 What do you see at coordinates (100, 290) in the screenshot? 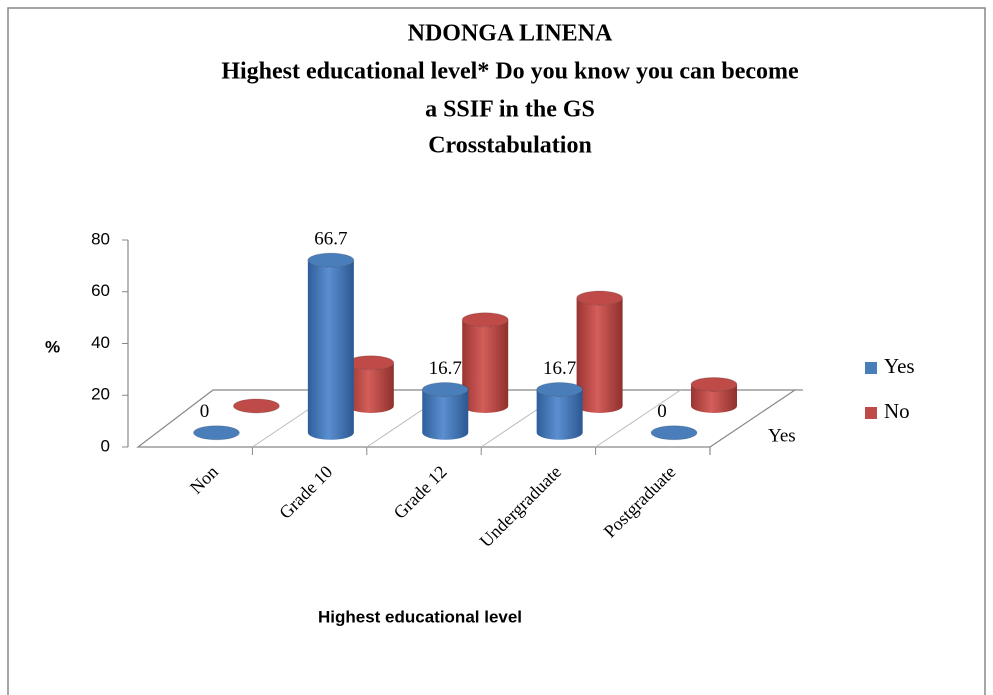
I see `y-tick-label: 60` at bounding box center [100, 290].